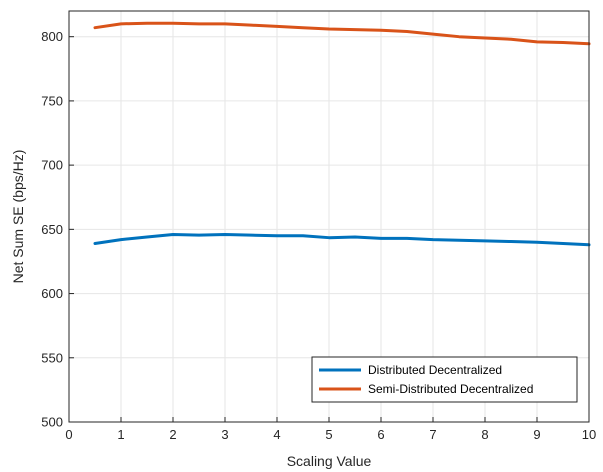 The width and height of the screenshot is (603, 472). I want to click on legend-label-distributed: Distributed Decentralized, so click(435, 370).